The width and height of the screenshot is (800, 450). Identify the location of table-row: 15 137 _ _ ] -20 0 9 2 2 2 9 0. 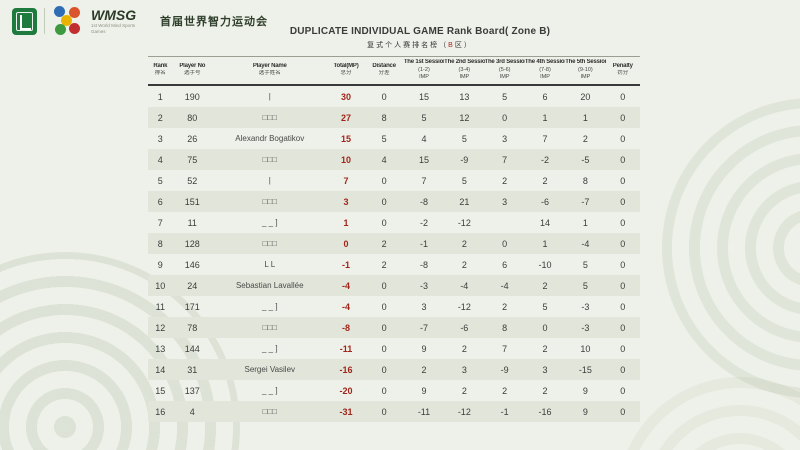
(394, 390).